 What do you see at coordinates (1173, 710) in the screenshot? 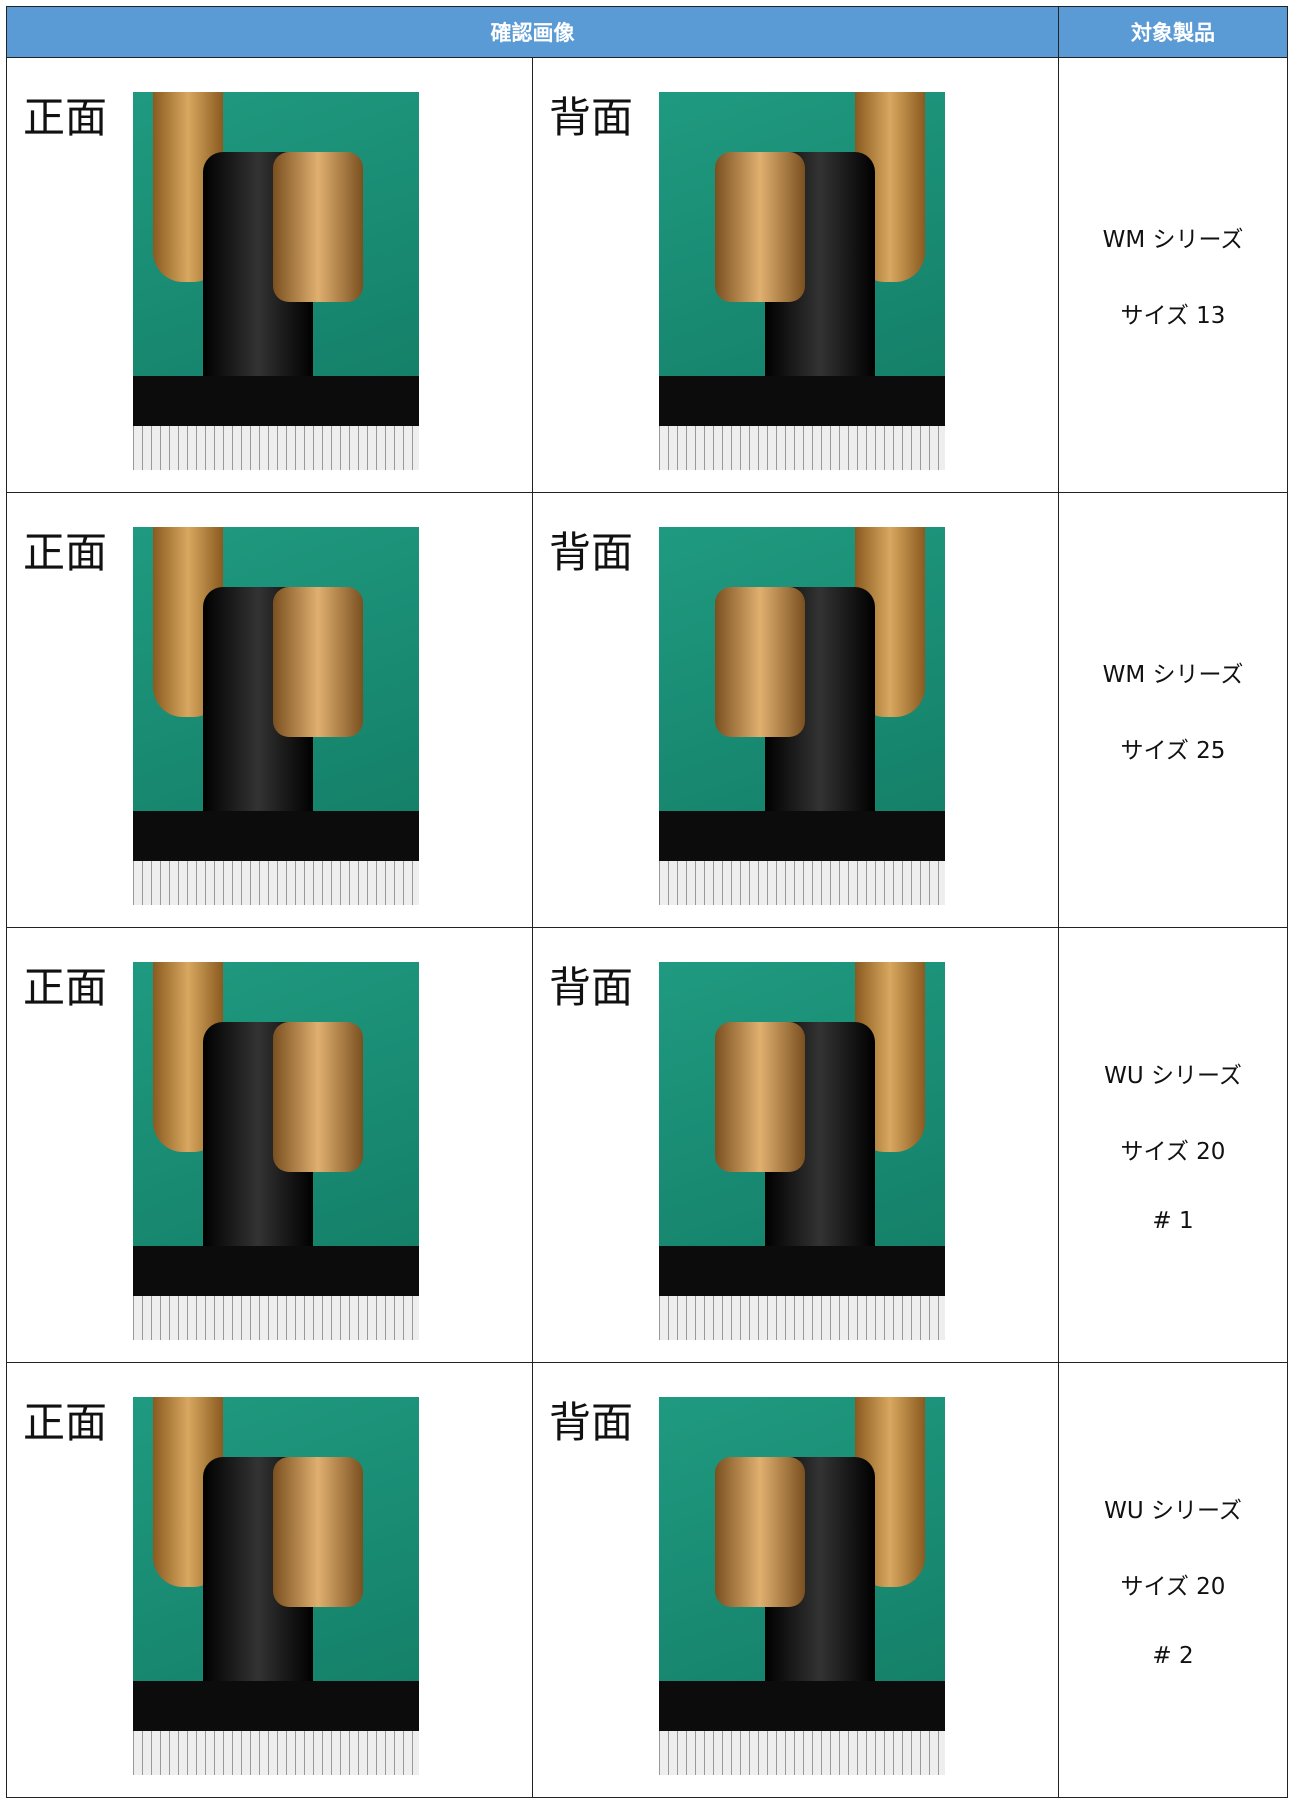
I see `product-cell: WM シリーズ サイズ 25` at bounding box center [1173, 710].